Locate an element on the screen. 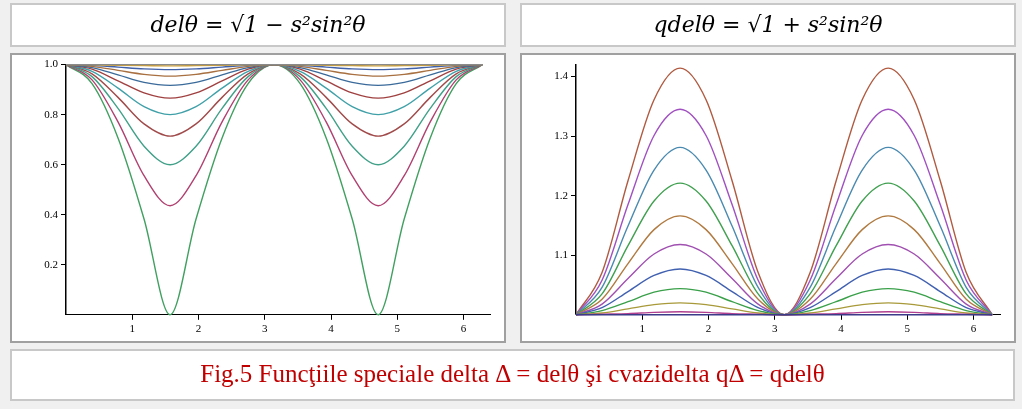 The width and height of the screenshot is (1022, 409). caption: Fig.5 Funcţiile speciale delta Δ = delθ şi cvazidelta qΔ = qdelθ is located at coordinates (512, 375).